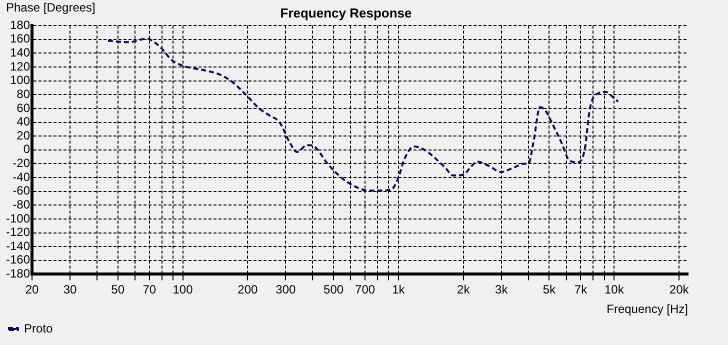 This screenshot has width=728, height=345. Describe the element at coordinates (23, 107) in the screenshot. I see `y-tick-label: 60` at that location.